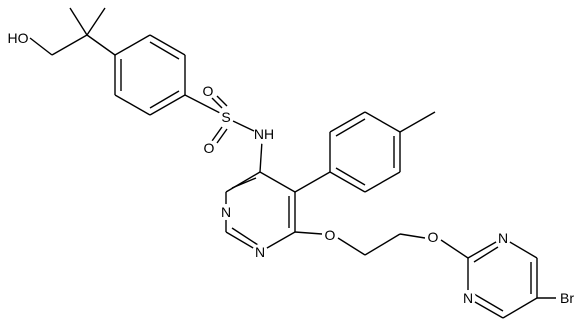  What do you see at coordinates (225, 117) in the screenshot?
I see `atom-label: S` at bounding box center [225, 117].